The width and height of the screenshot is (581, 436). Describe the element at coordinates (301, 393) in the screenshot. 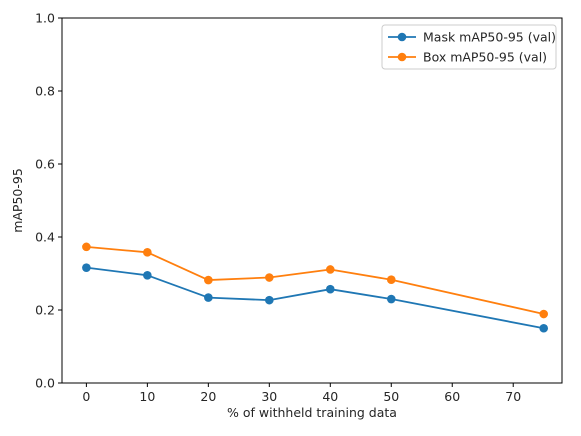

I see `x-axis-ticks: 0 10 20 30 40 50 60 70` at that location.